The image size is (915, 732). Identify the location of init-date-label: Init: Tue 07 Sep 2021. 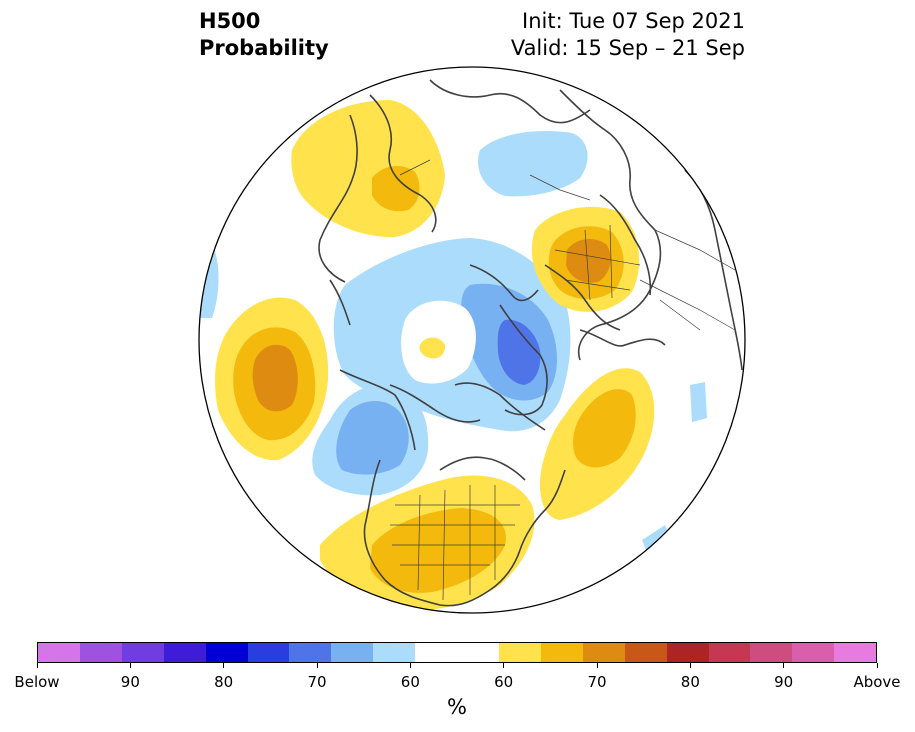
(633, 21).